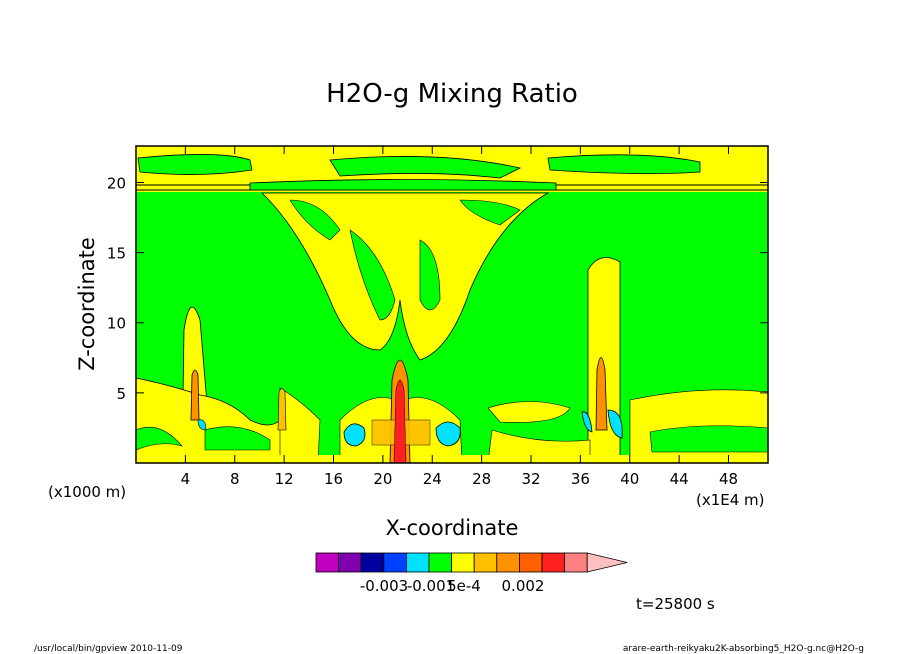  Describe the element at coordinates (384, 586) in the screenshot. I see `colorbar-label: -0.003` at that location.